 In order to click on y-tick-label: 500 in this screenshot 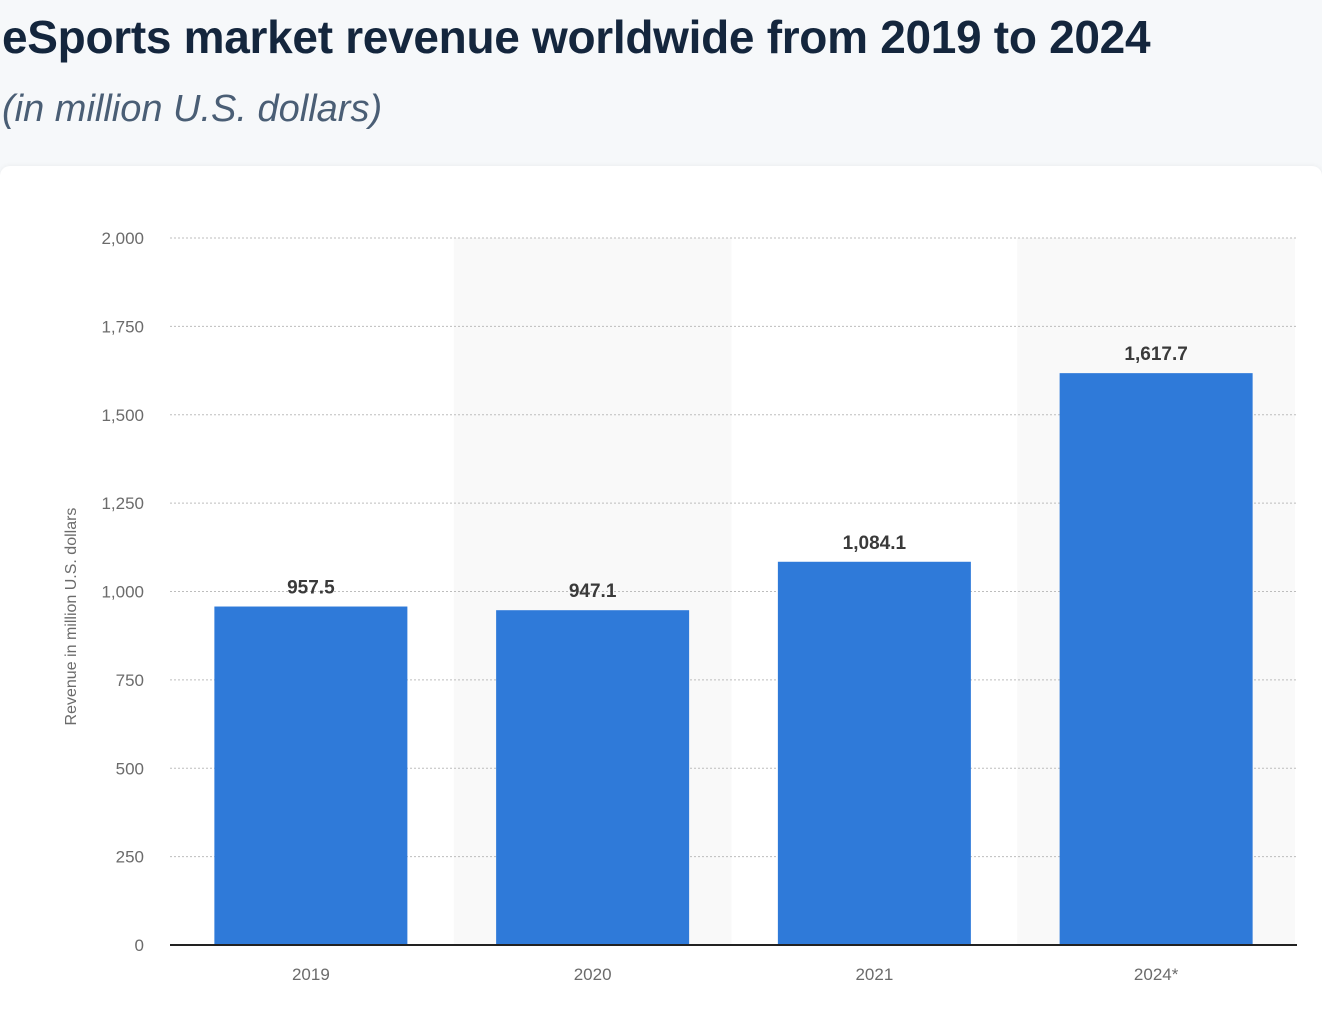, I will do `click(130, 768)`.